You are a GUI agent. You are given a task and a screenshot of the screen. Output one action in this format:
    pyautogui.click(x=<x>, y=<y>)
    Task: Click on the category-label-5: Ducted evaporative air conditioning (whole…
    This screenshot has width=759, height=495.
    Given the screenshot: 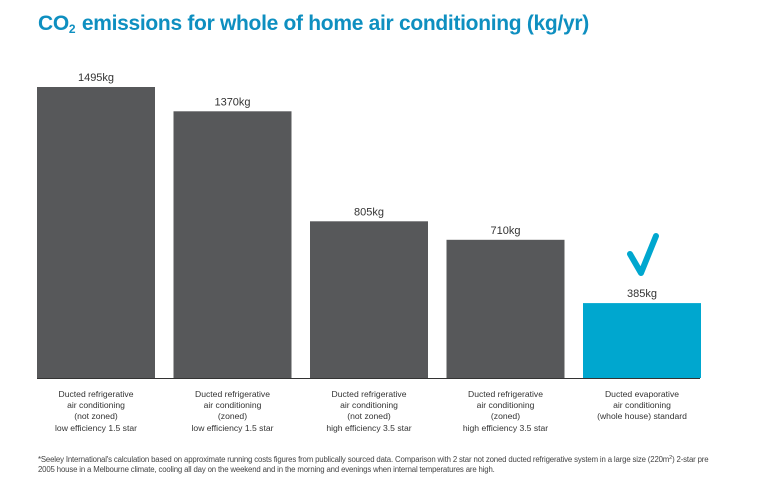 What is the action you would take?
    pyautogui.click(x=642, y=406)
    